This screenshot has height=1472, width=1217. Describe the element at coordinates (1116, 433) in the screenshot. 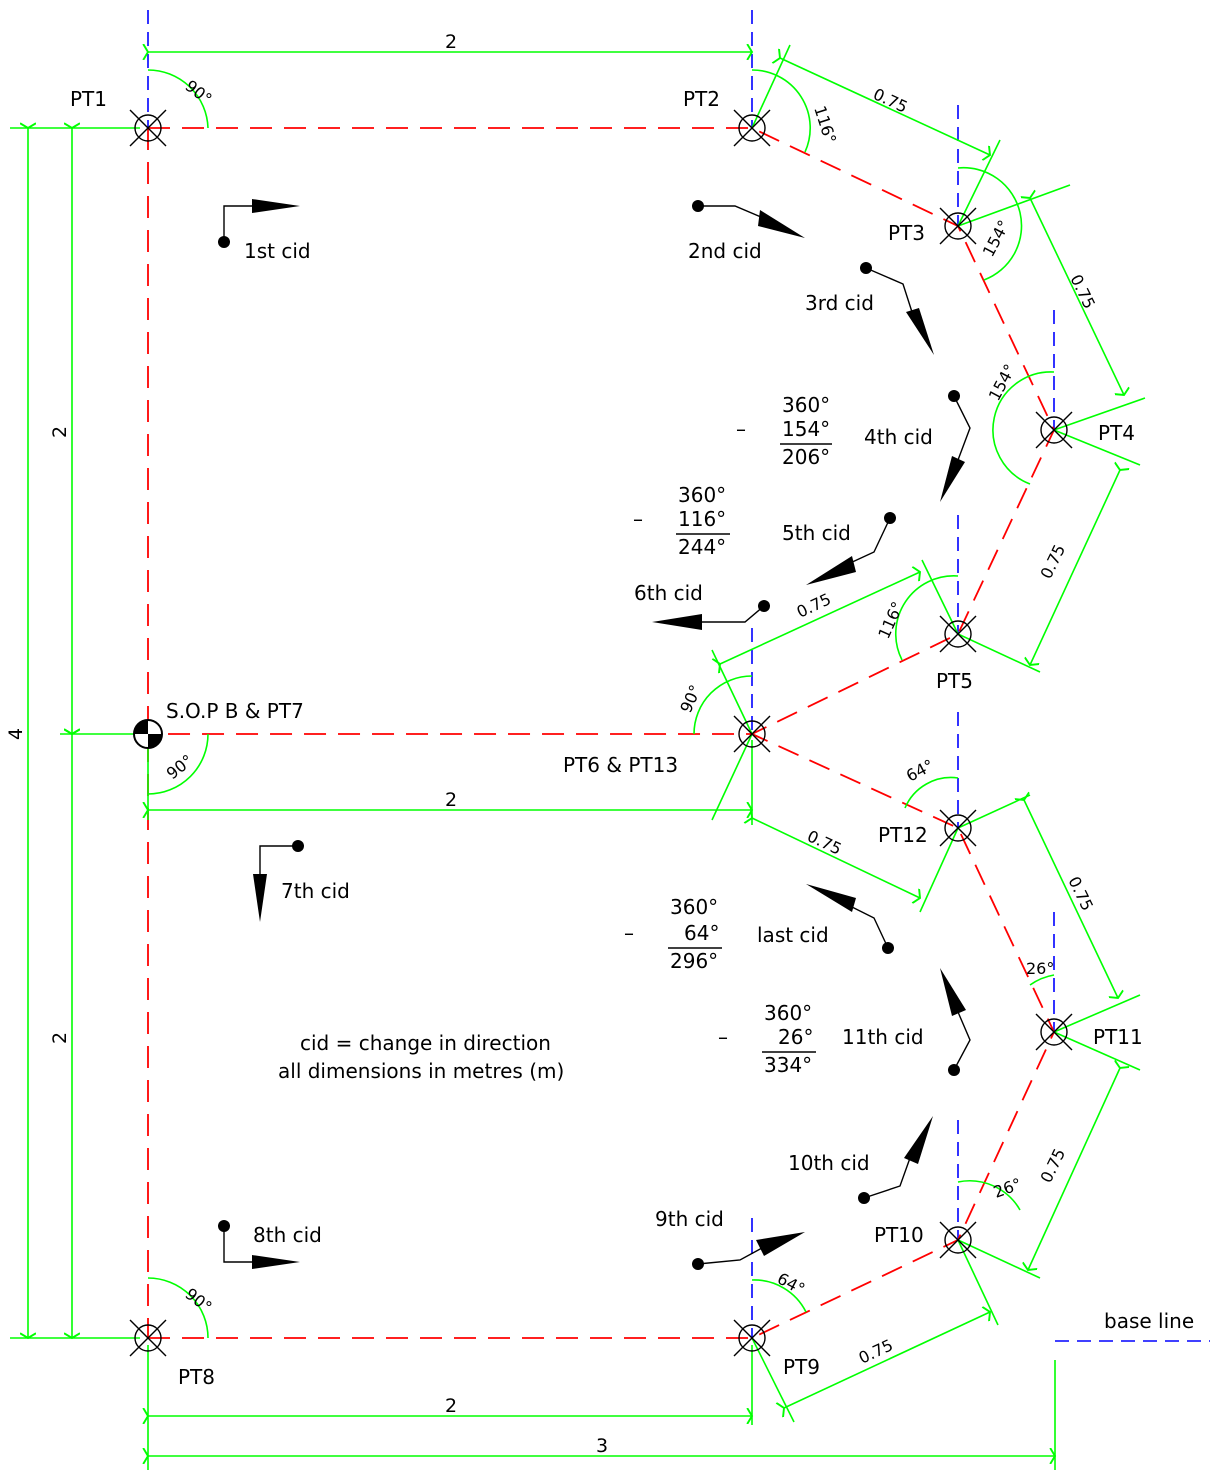

I see `label-pt4: PT4` at that location.